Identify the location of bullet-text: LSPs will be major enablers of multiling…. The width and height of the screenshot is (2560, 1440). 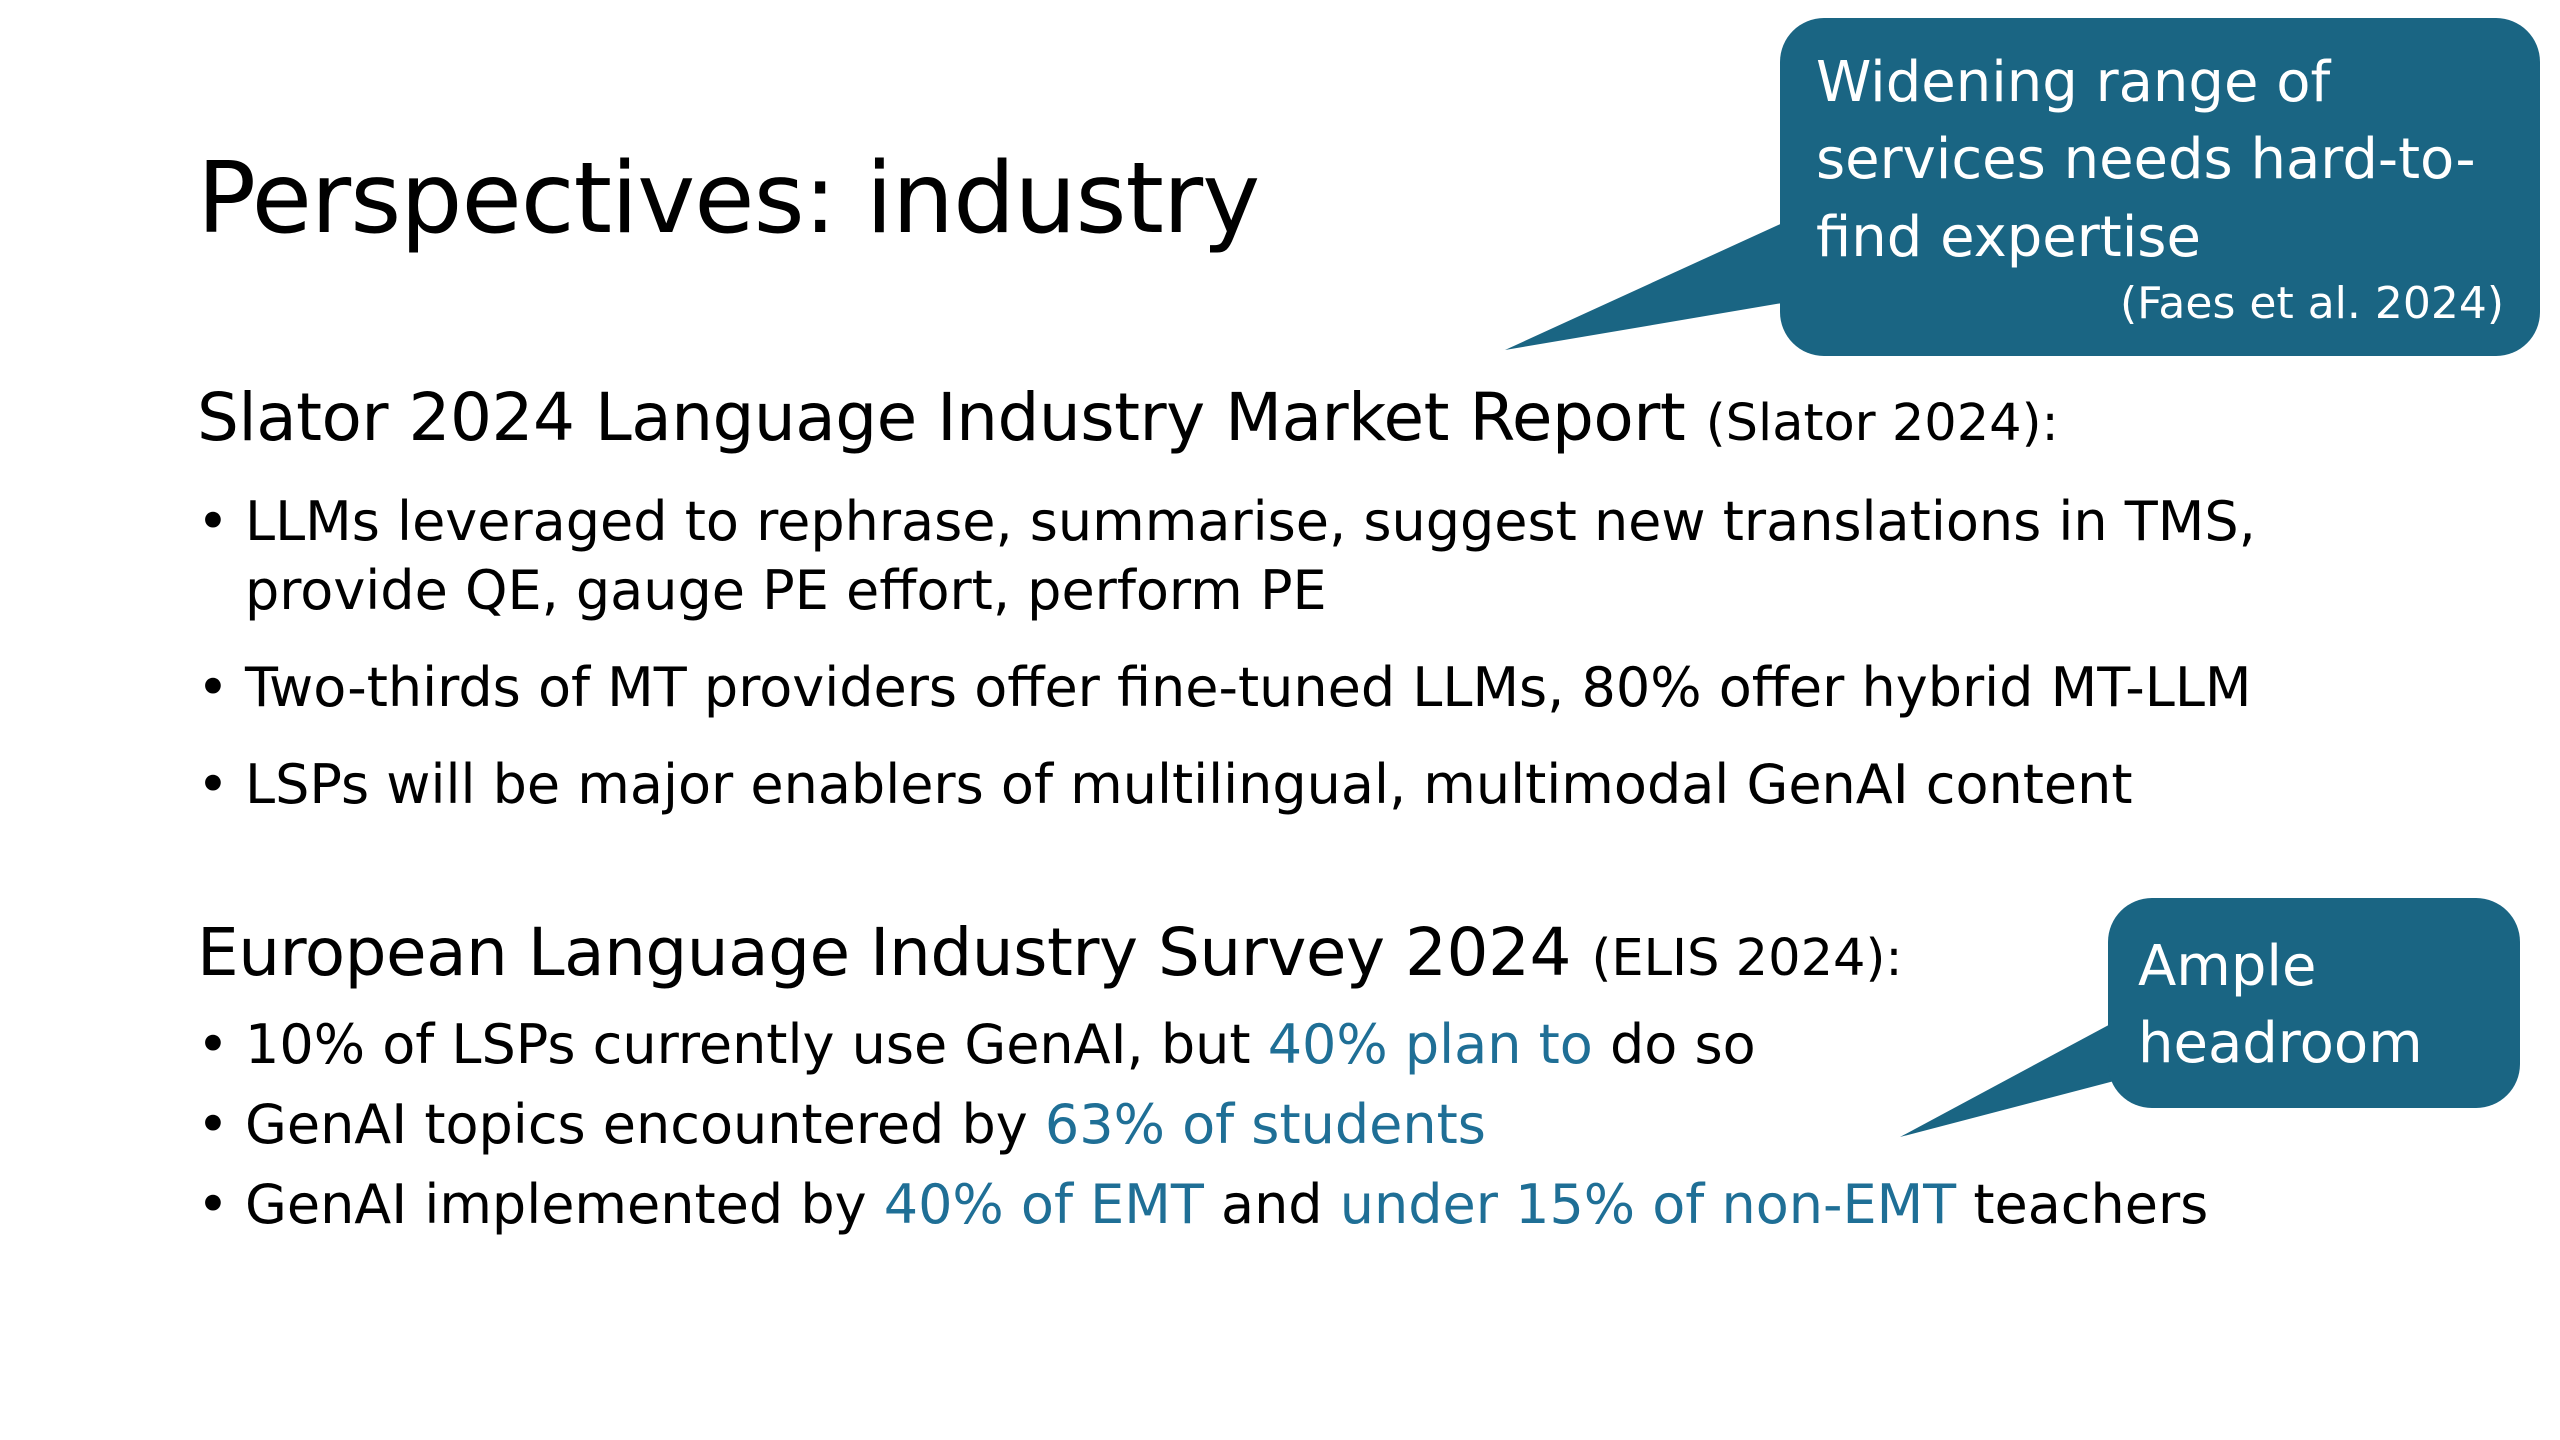
(1189, 785).